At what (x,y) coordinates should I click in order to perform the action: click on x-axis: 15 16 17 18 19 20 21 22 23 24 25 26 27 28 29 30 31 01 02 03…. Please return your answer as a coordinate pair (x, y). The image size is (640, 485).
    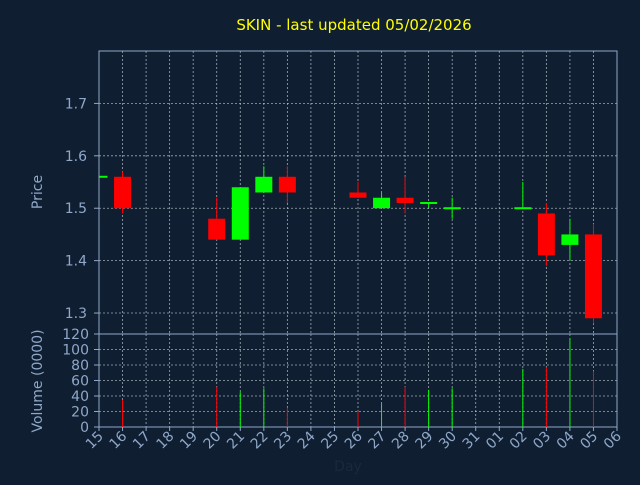
    Looking at the image, I should click on (354, 439).